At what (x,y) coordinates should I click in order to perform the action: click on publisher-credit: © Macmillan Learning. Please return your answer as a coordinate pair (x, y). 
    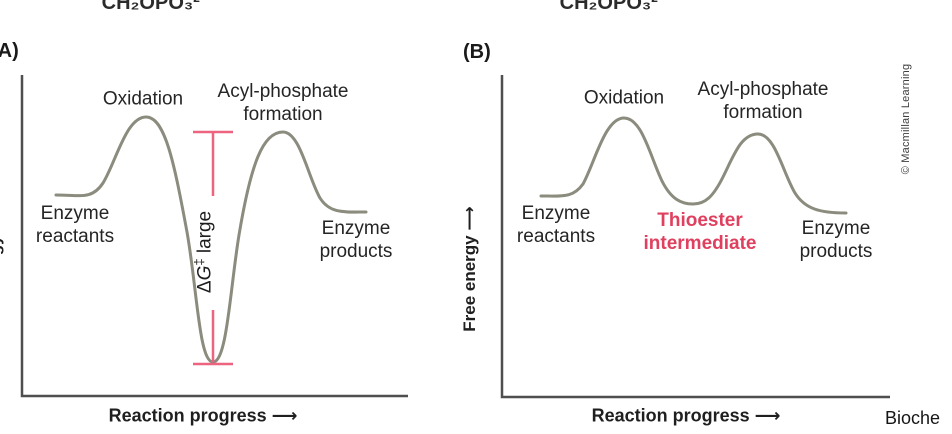
    Looking at the image, I should click on (906, 119).